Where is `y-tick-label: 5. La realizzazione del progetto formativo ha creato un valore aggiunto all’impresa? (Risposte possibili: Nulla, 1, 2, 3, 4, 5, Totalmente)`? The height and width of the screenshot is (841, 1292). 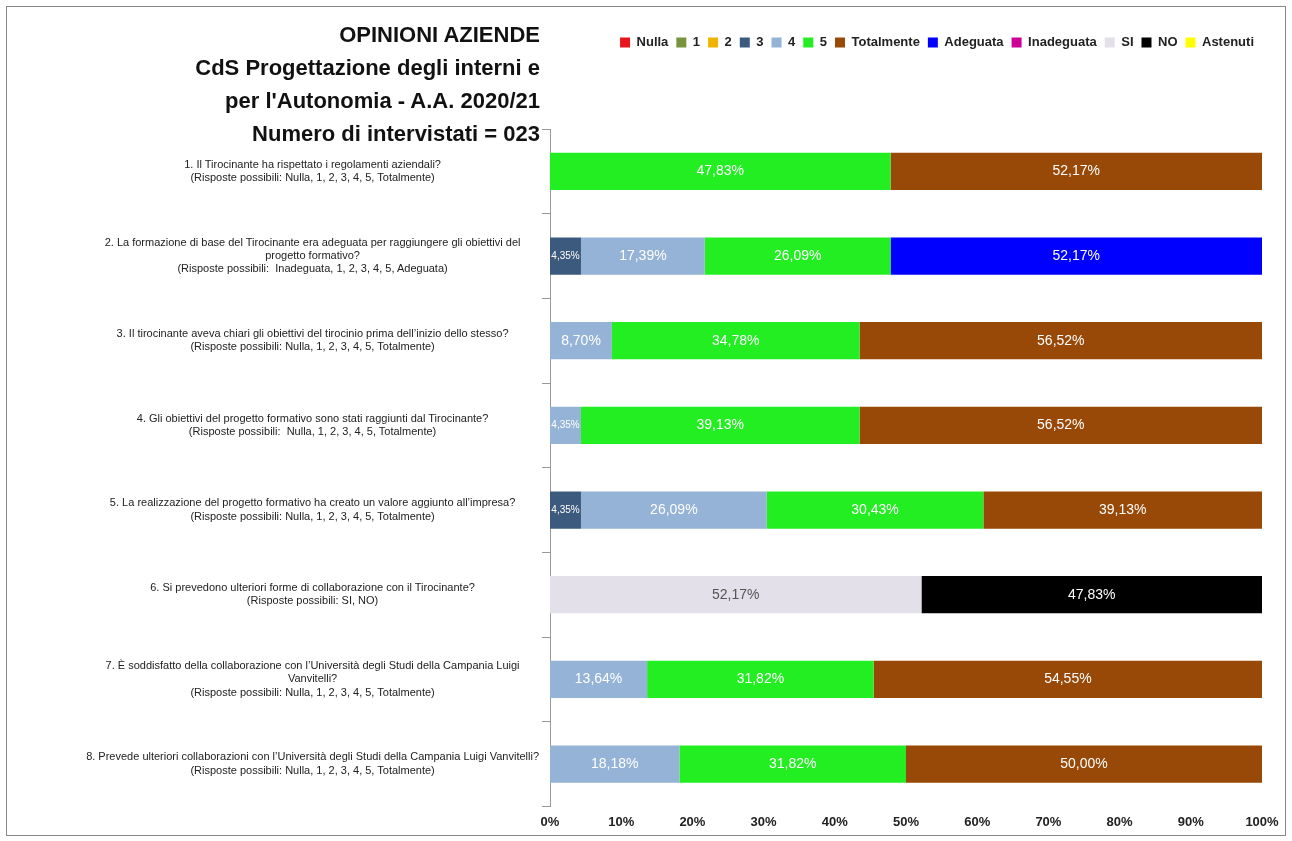 y-tick-label: 5. La realizzazione del progetto formativo ha creato un valore aggiunto all’impresa? (Risposte possibili: Nulla, 1, 2, 3, 4, 5, Totalmente) is located at coordinates (312, 509).